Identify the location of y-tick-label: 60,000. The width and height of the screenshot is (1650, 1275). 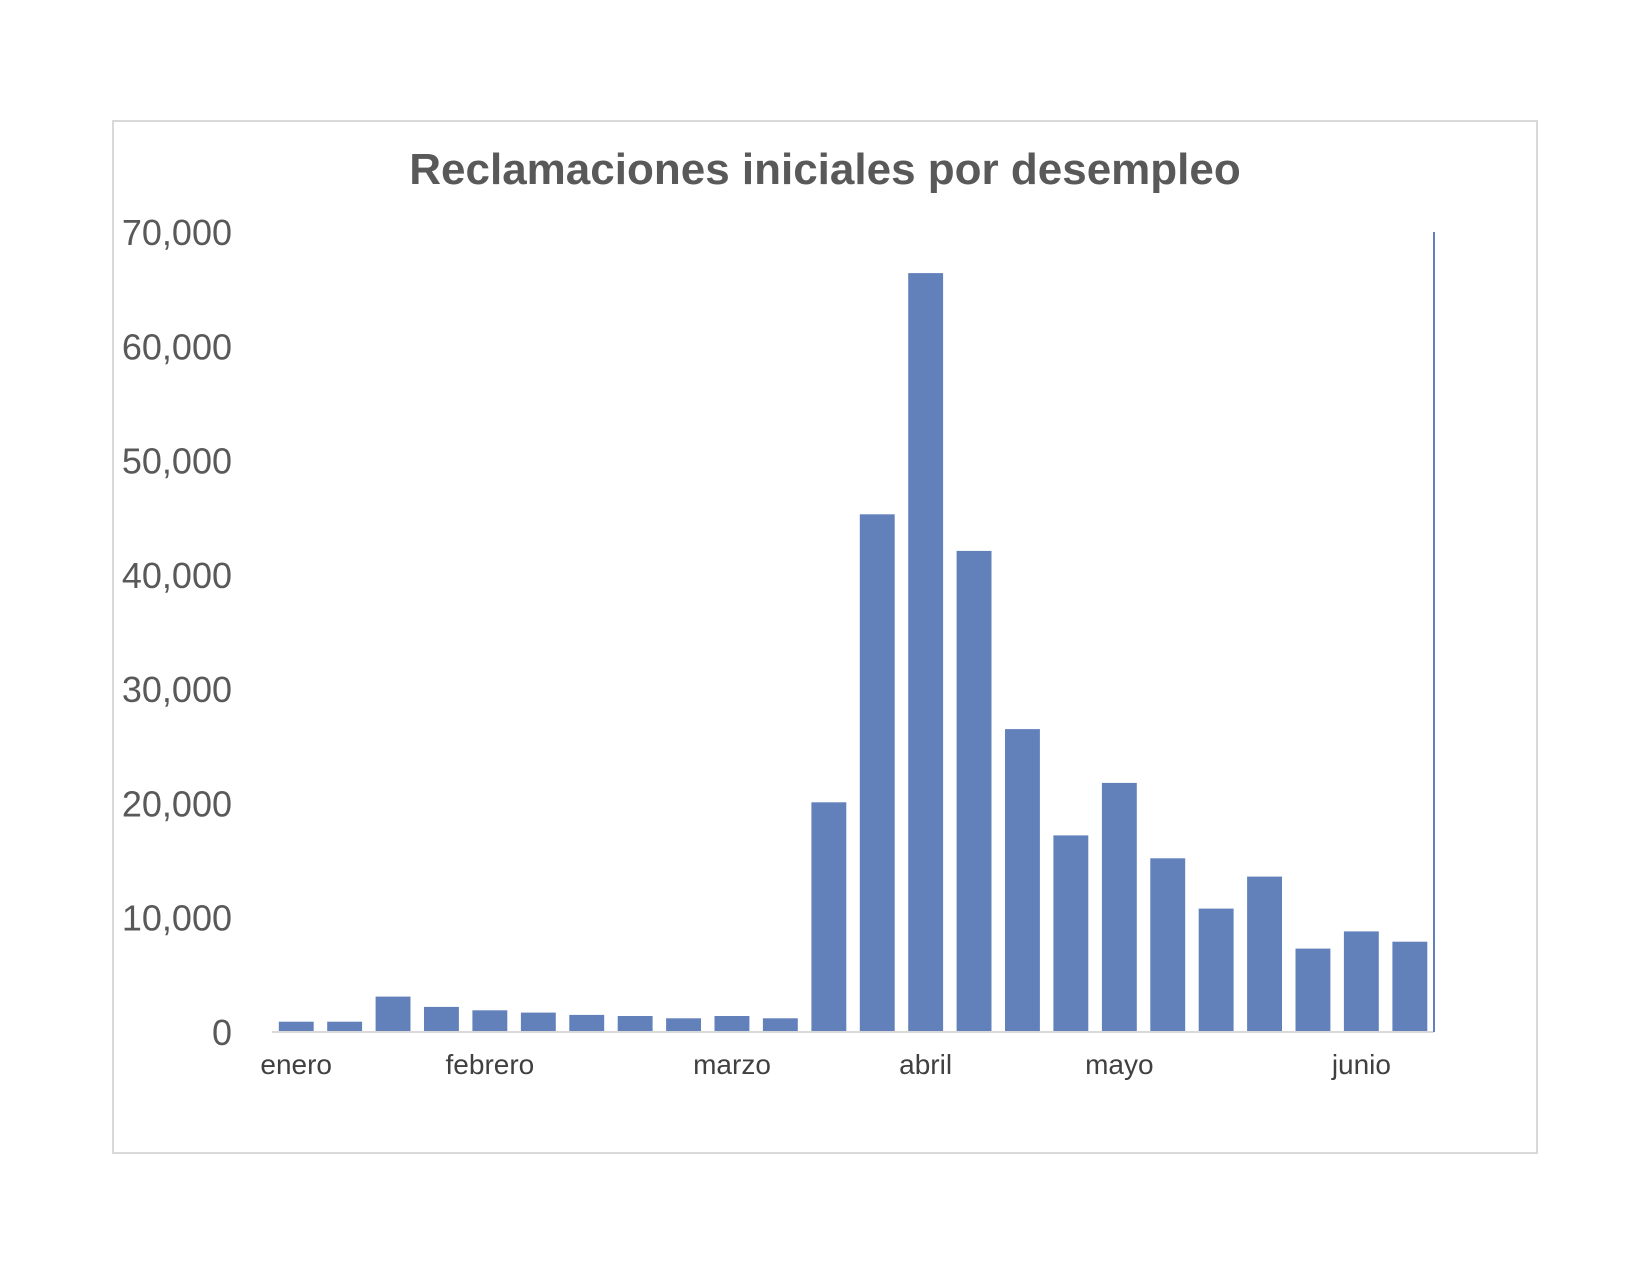
(177, 346).